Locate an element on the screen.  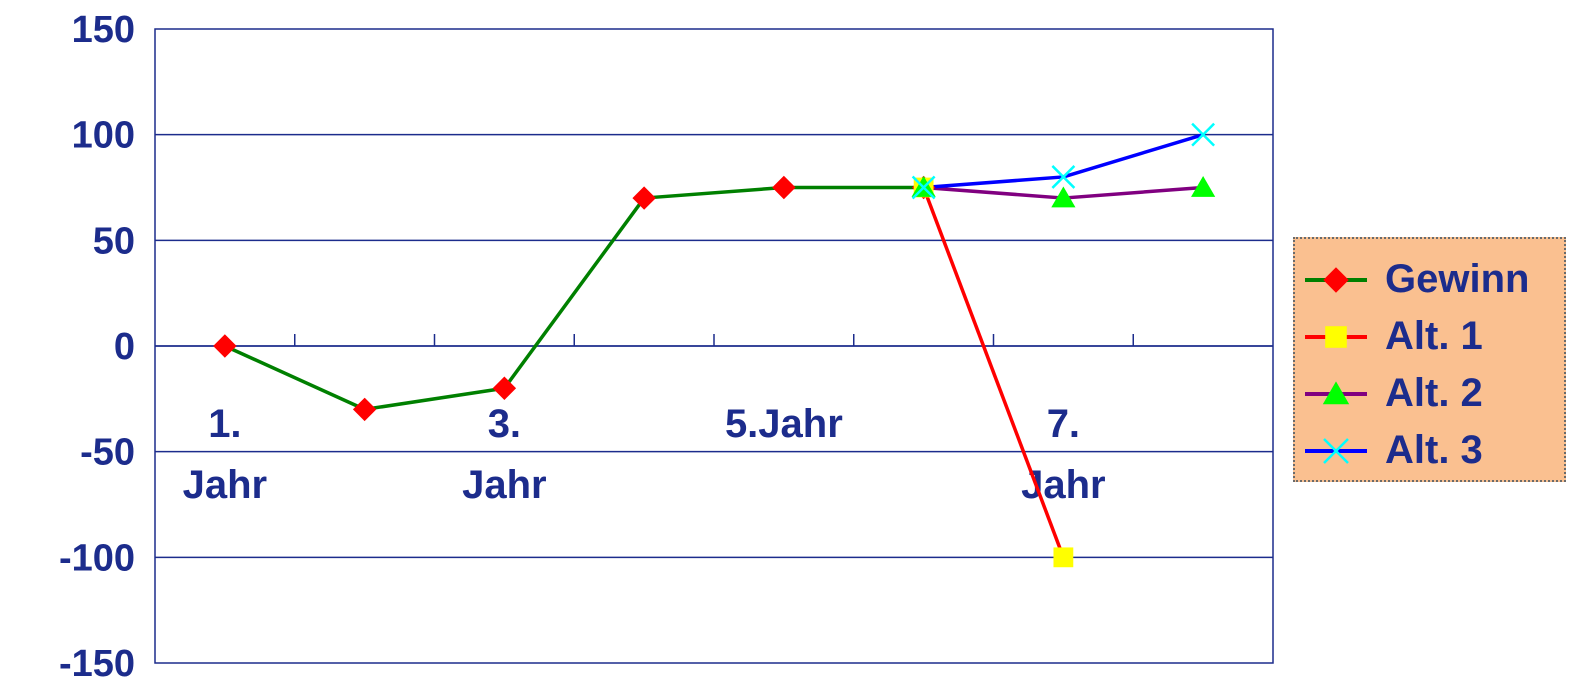
x-axis is located at coordinates (714, 340).